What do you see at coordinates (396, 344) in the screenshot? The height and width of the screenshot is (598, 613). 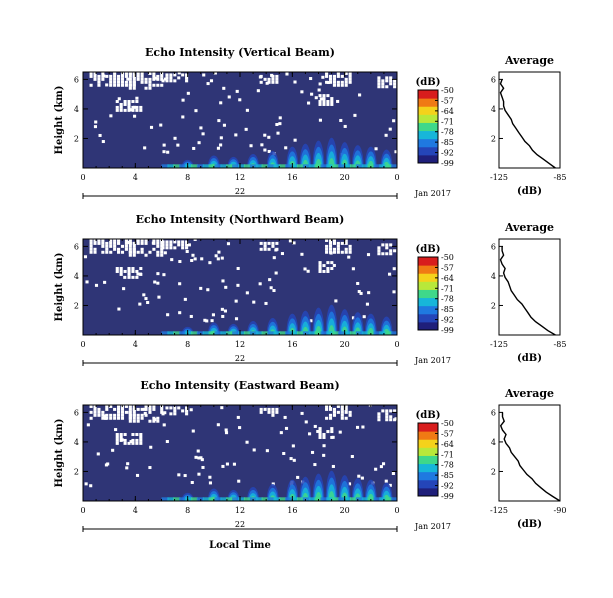 I see `x-tick-label: 0` at bounding box center [396, 344].